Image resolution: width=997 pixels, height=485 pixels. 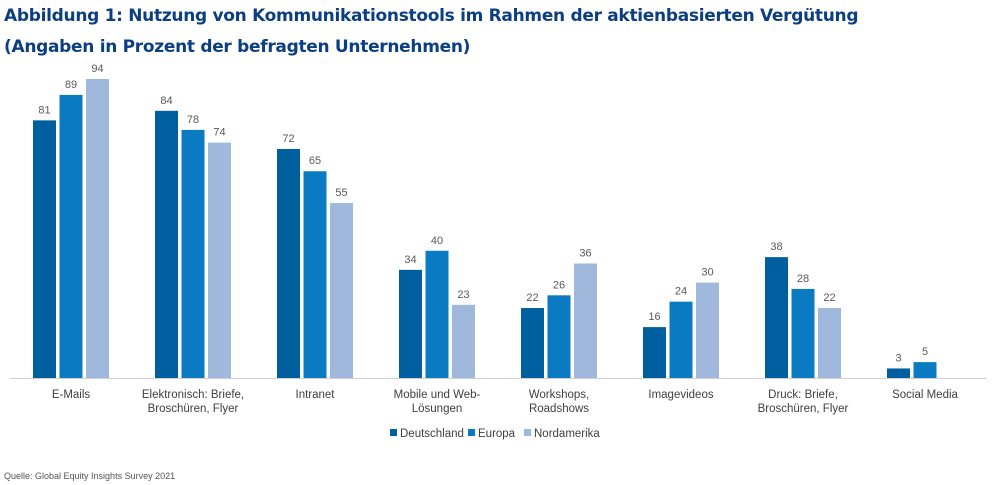 I want to click on data-label: 55, so click(x=341, y=193).